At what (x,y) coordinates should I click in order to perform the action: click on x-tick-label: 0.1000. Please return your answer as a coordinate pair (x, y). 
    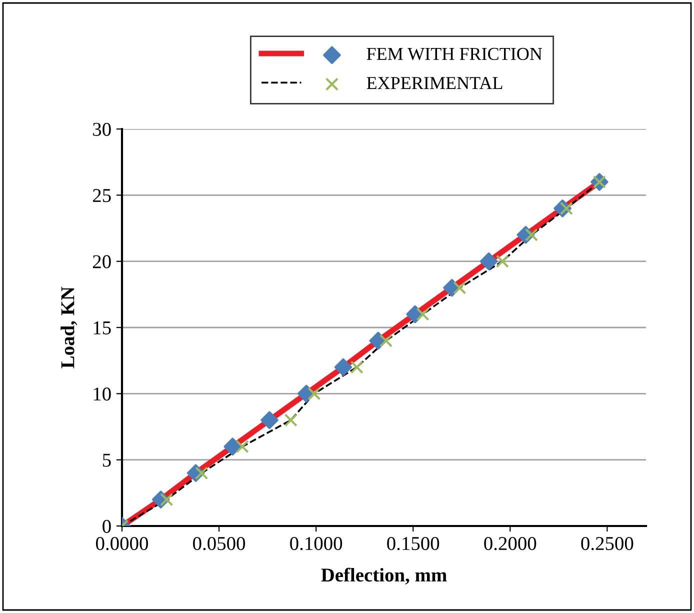
    Looking at the image, I should click on (316, 543).